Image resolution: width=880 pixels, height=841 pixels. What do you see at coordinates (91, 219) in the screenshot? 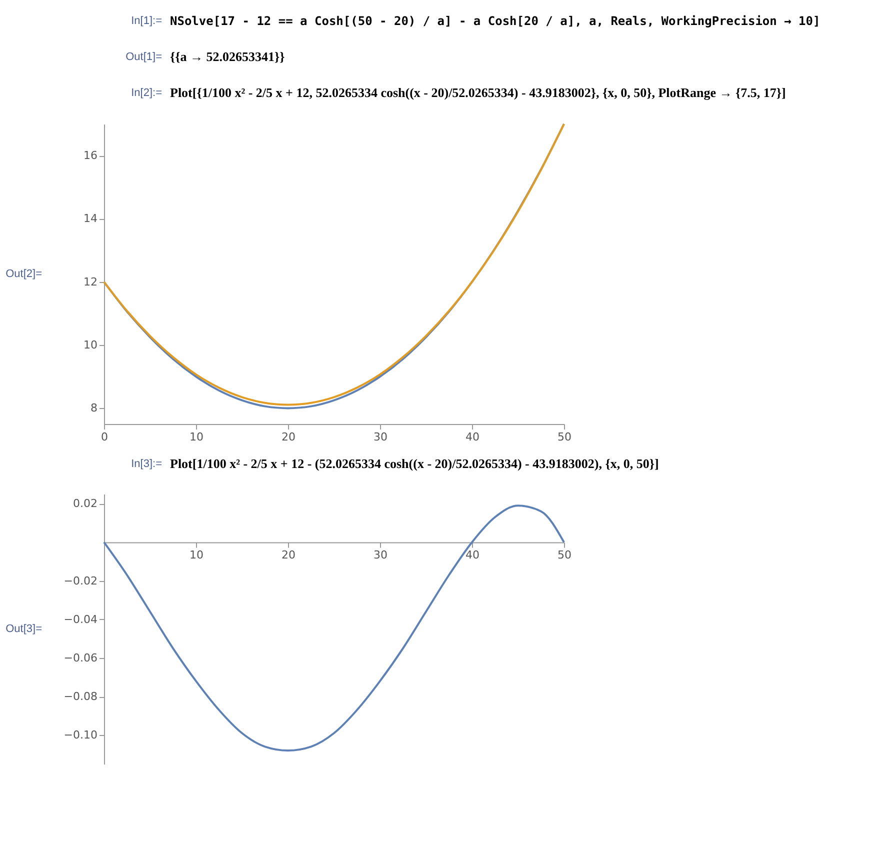
I see `y-tick-label: 14` at bounding box center [91, 219].